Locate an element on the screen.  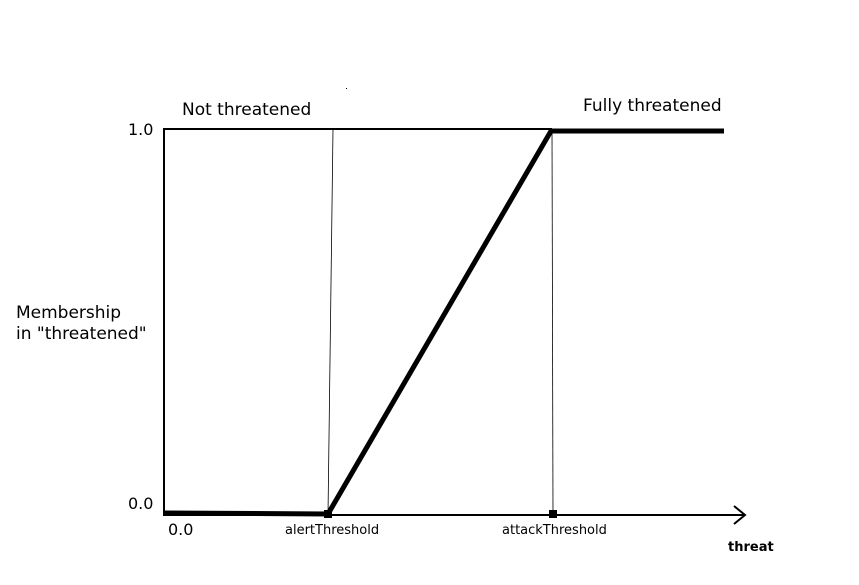
attack-threshold-label: attackThreshold is located at coordinates (554, 530).